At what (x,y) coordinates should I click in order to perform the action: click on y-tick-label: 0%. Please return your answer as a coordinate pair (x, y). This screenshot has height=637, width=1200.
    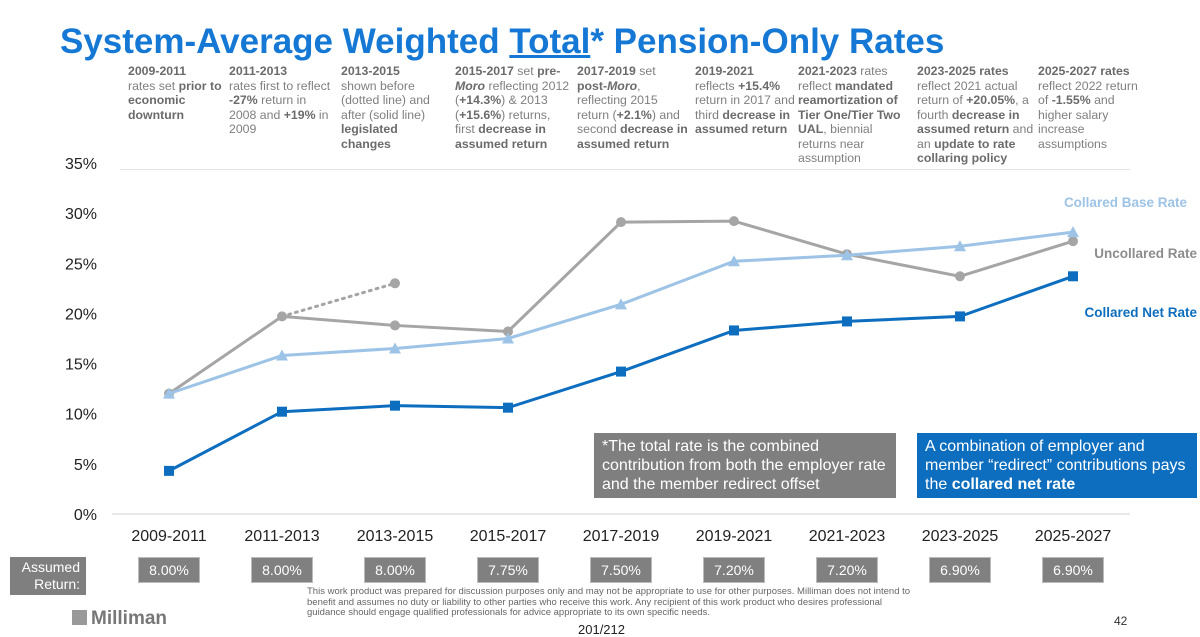
    Looking at the image, I should click on (85, 515).